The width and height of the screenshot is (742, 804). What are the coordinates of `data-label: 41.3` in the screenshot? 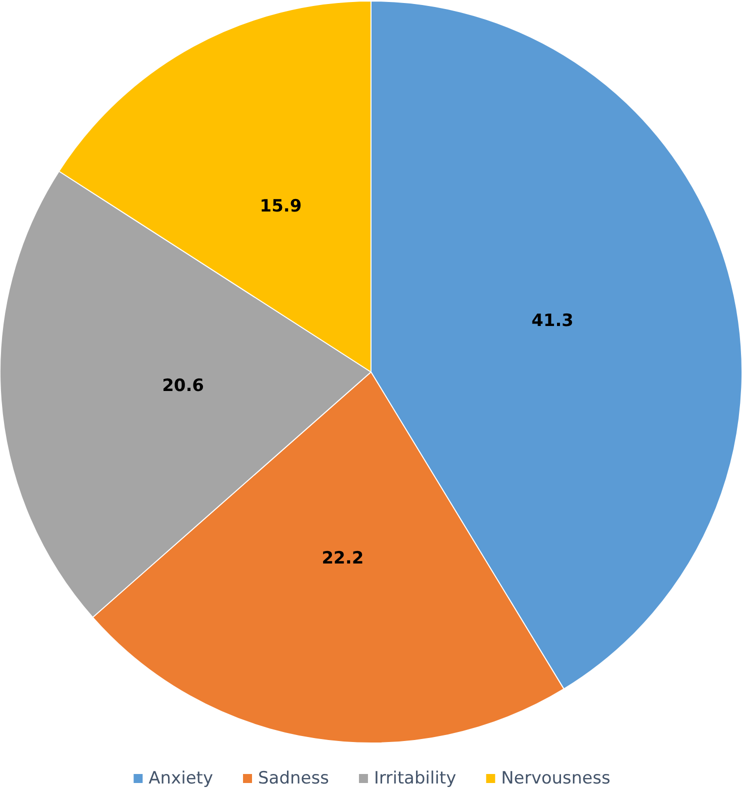 It's located at (553, 321).